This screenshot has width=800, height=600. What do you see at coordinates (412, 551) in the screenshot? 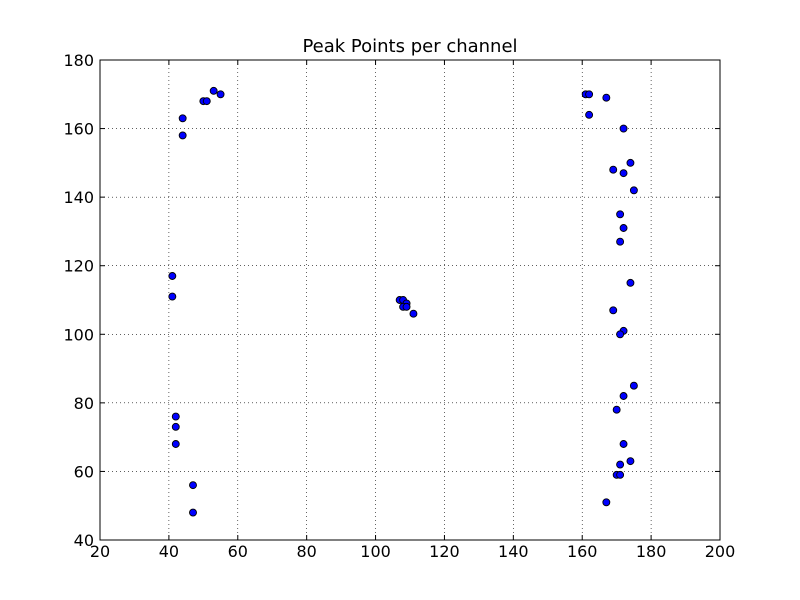
I see `x-axis-tick-labels: 20 40 60 80 100 120 140 160 180 200` at bounding box center [412, 551].